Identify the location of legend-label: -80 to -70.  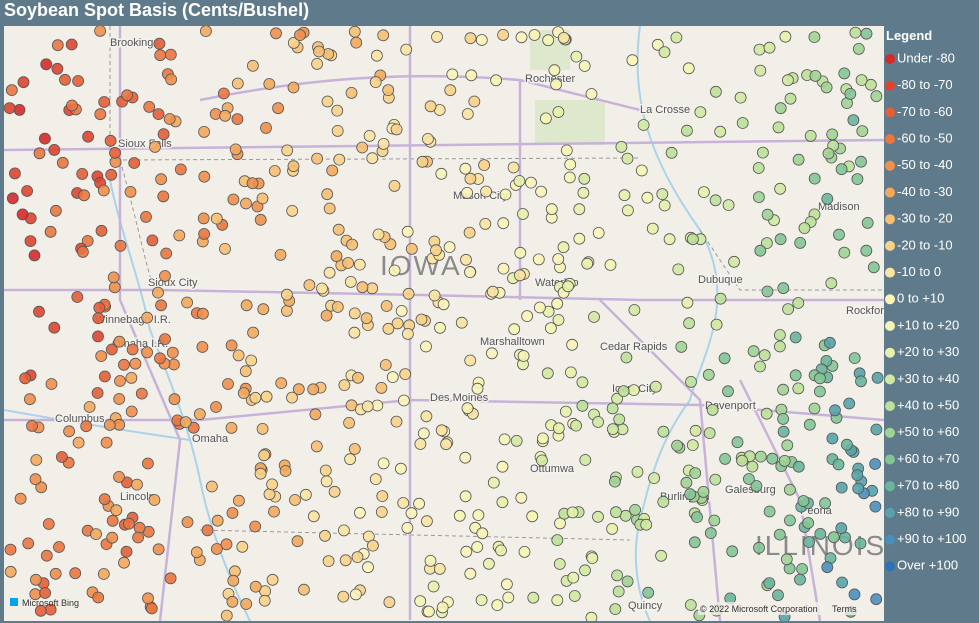
(925, 84).